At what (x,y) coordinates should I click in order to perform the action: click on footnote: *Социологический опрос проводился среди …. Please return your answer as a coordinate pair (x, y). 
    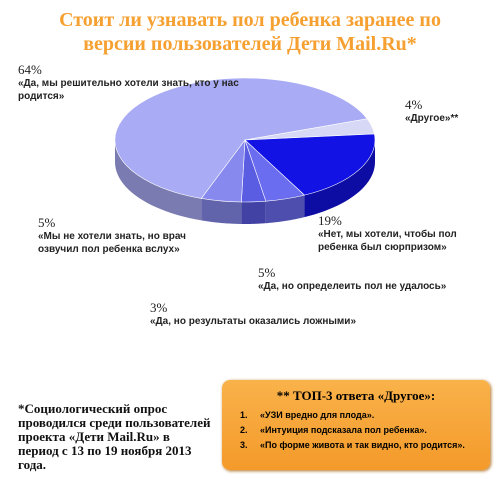
    Looking at the image, I should click on (114, 436).